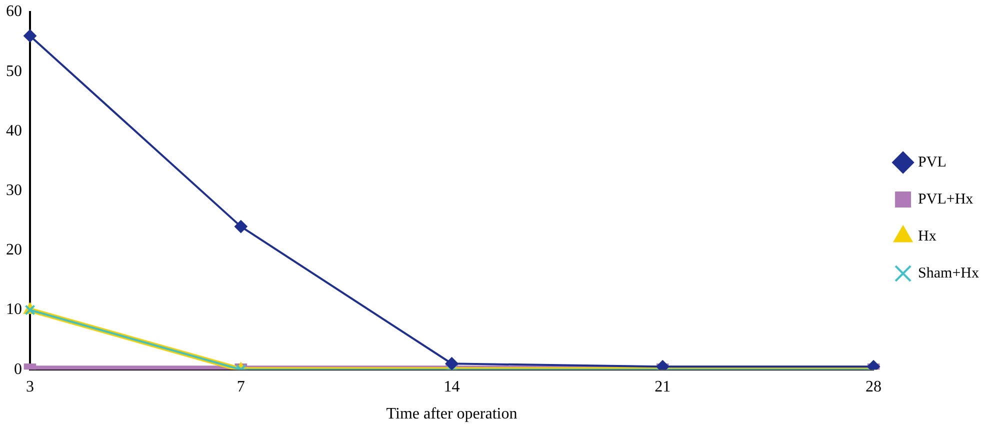  I want to click on x-tick-label: 28, so click(874, 387).